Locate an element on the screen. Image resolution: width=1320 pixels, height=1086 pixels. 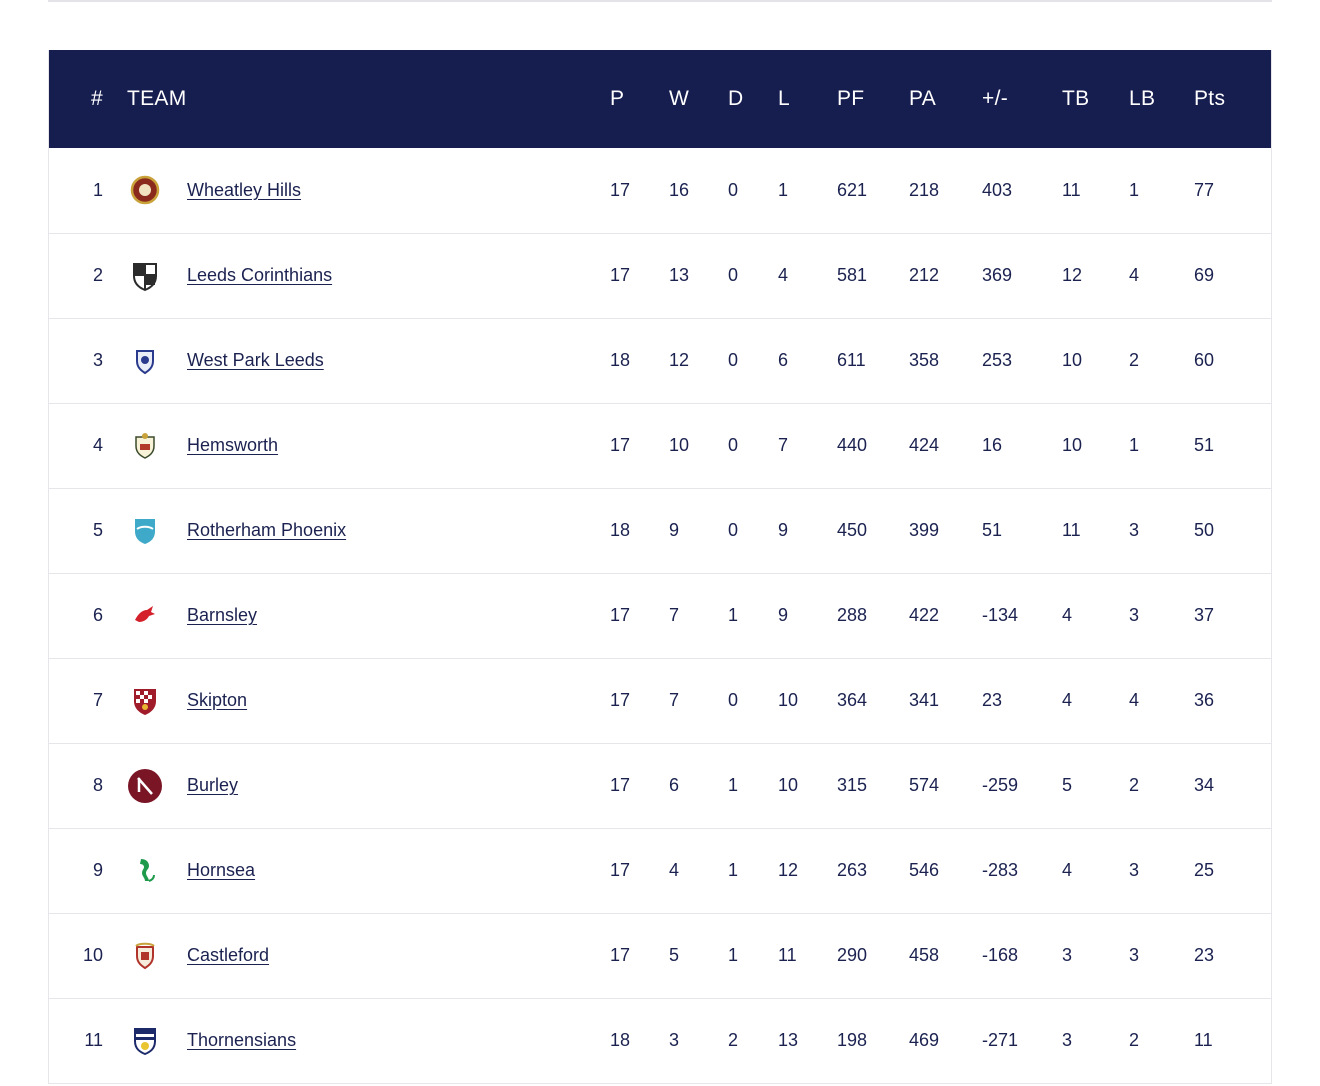
team-link: Rotherham Phoenix is located at coordinates (267, 530).